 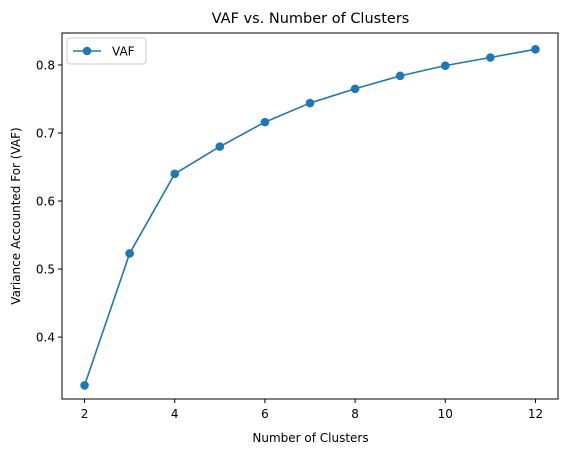 What do you see at coordinates (45, 65) in the screenshot?
I see `y-tick-label: 0.8` at bounding box center [45, 65].